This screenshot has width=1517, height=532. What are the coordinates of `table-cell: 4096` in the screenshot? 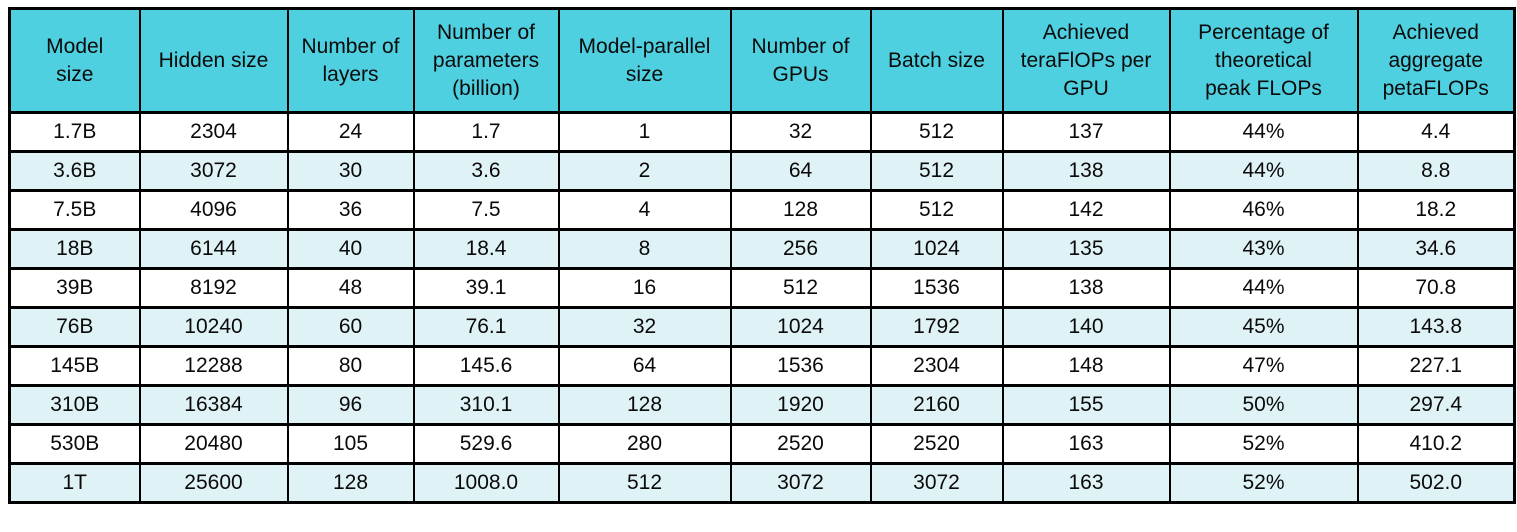 It's located at (213, 210).